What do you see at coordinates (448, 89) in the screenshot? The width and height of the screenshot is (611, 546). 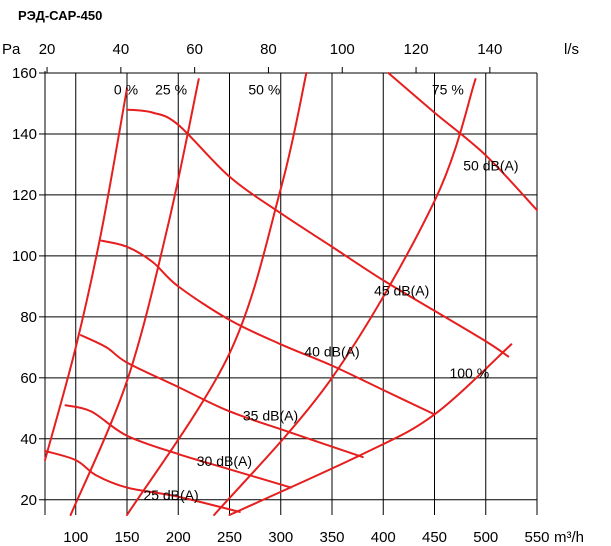 I see `curve-annotation-3: 75 %` at bounding box center [448, 89].